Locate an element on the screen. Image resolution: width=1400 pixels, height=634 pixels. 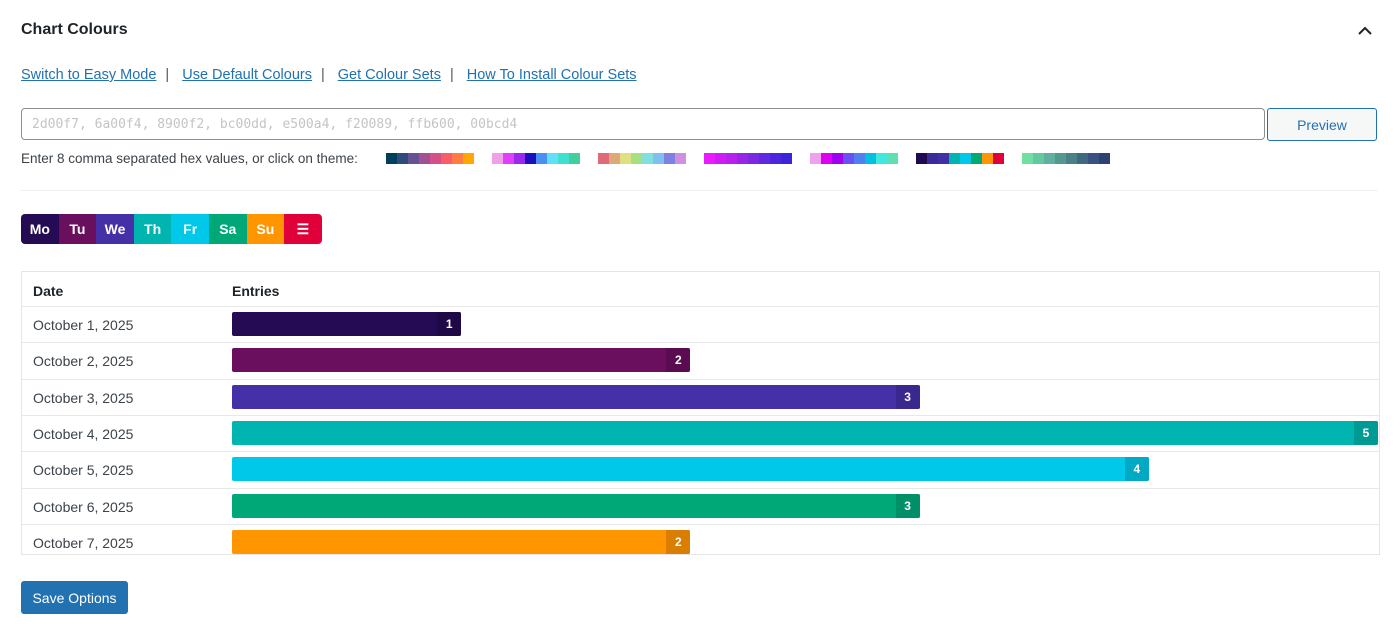
theme-swatches is located at coordinates (748, 158).